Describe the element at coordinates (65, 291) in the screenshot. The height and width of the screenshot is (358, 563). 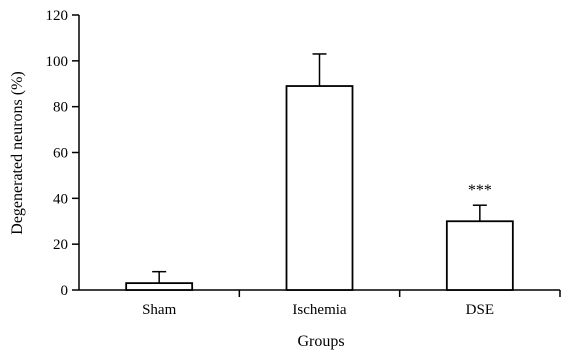
I see `y-tick-label: 0` at that location.